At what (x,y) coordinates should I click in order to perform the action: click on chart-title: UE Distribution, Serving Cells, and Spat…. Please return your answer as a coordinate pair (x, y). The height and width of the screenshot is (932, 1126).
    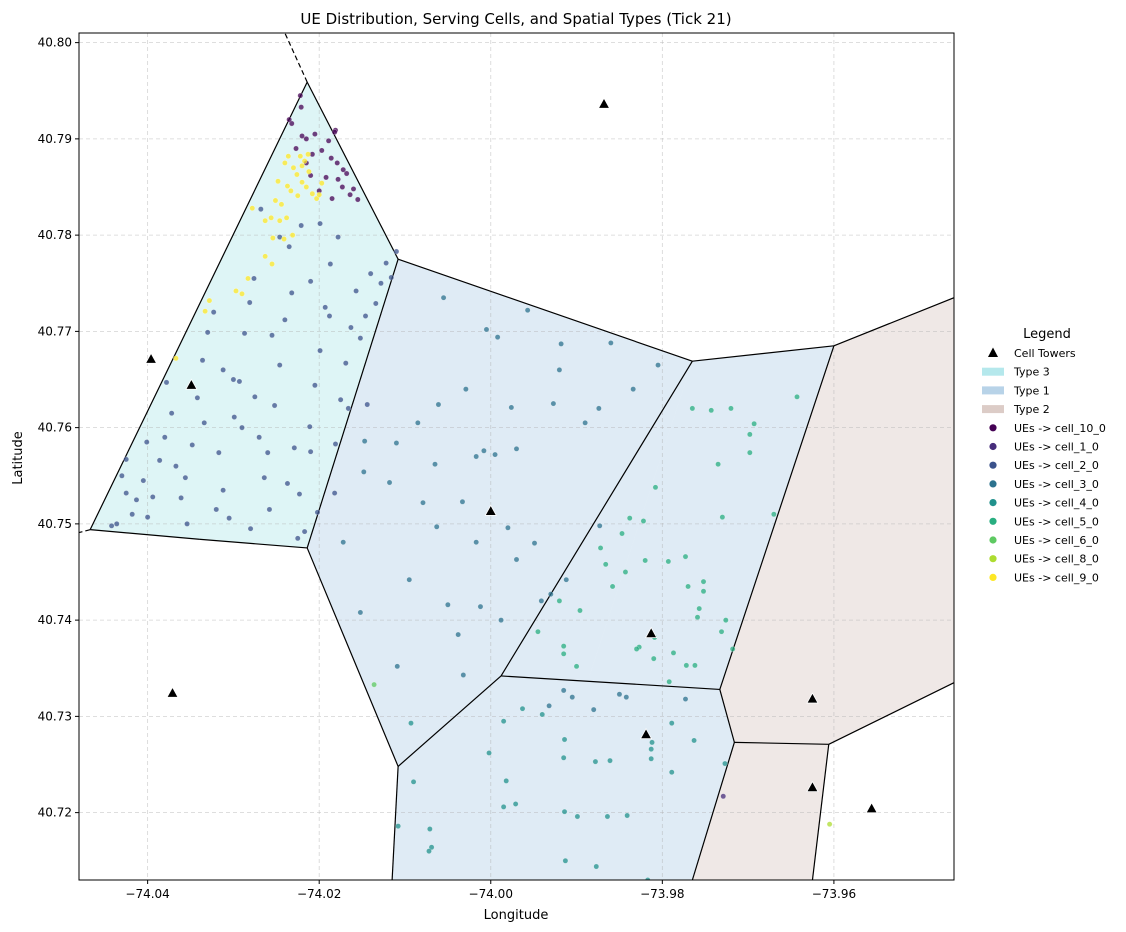
    Looking at the image, I should click on (515, 19).